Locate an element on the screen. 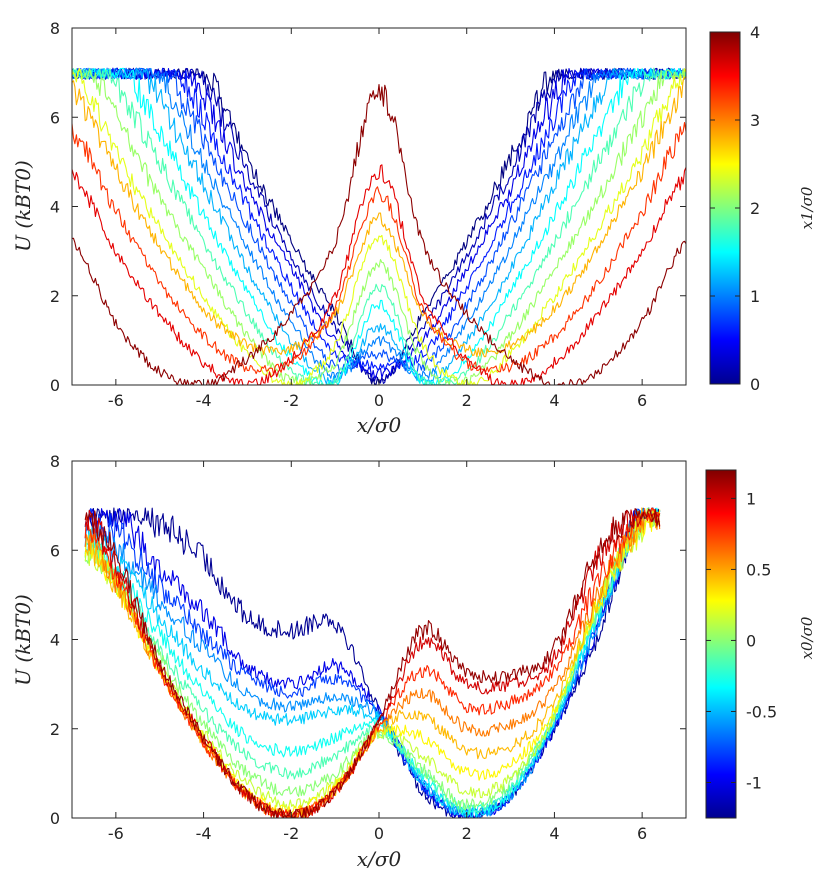 Image resolution: width=830 pixels, height=891 pixels. bottom-colorbar-tick-label: -1 is located at coordinates (754, 782).